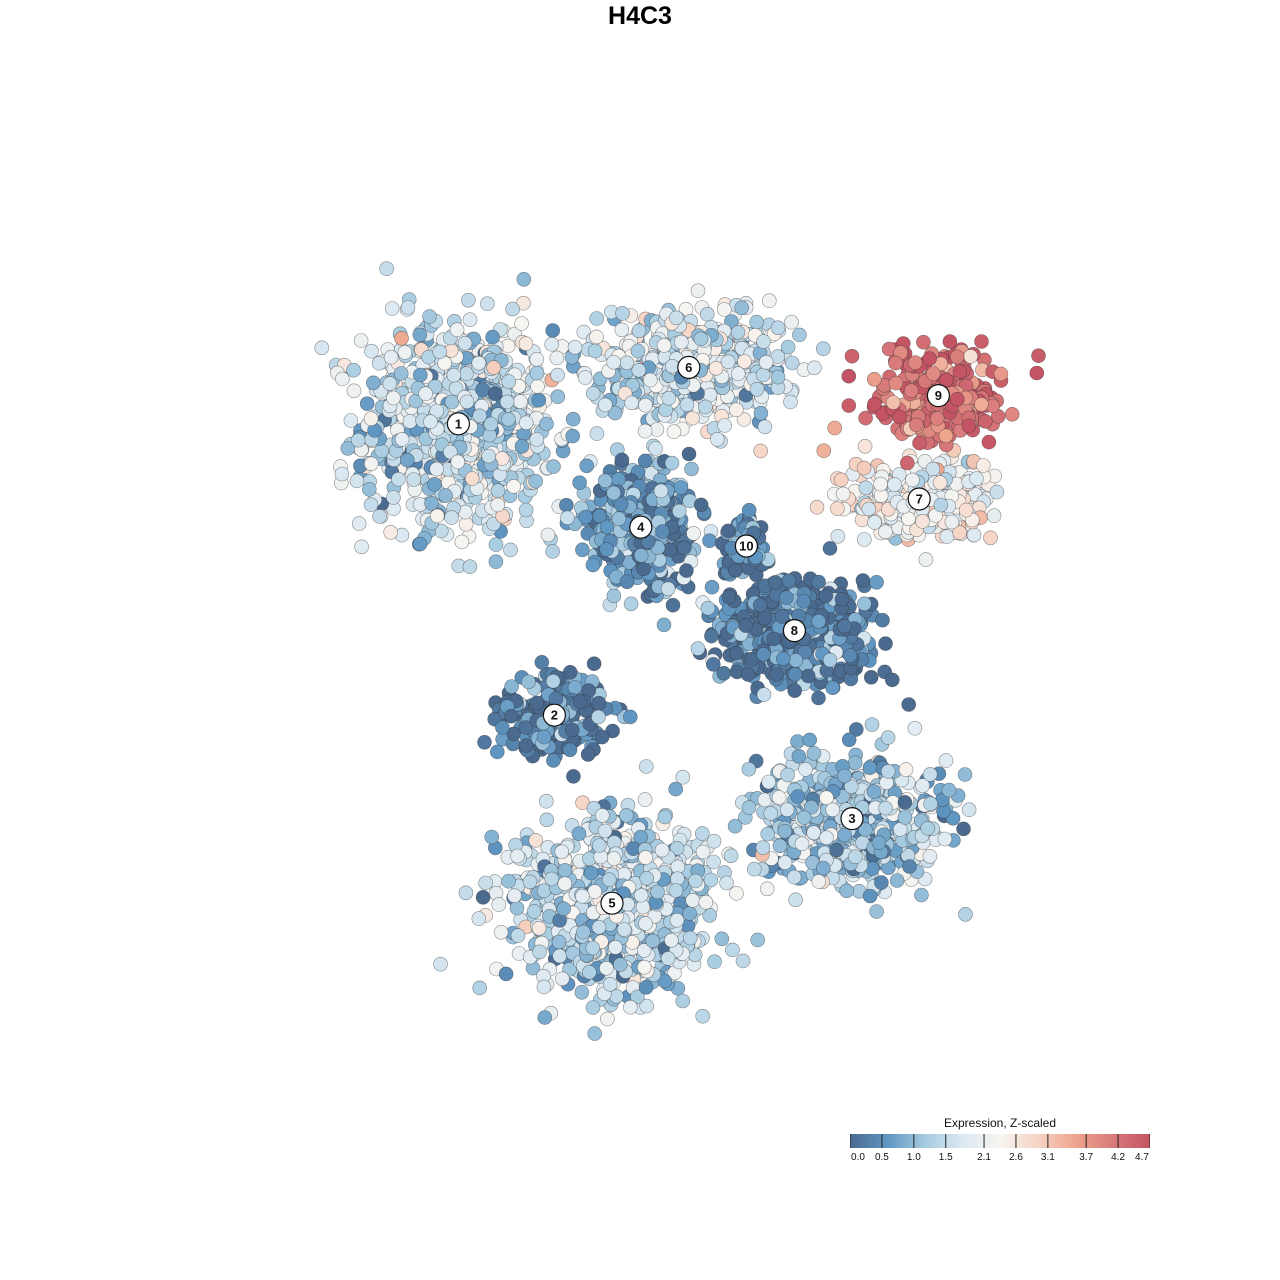 Image resolution: width=1280 pixels, height=1280 pixels. What do you see at coordinates (858, 1157) in the screenshot?
I see `legend-tick-label: 0.0` at bounding box center [858, 1157].